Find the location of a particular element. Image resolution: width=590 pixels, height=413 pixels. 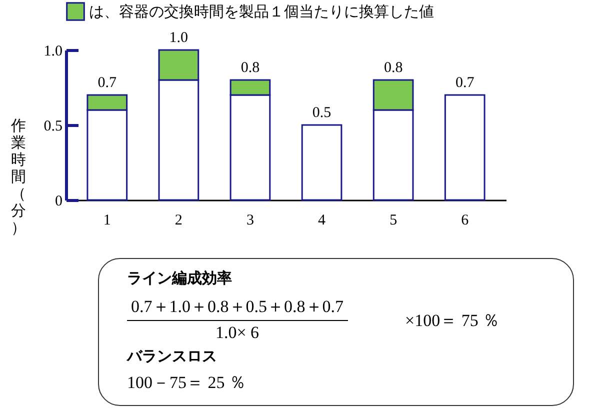

x-tick-label: 2 is located at coordinates (178, 220).